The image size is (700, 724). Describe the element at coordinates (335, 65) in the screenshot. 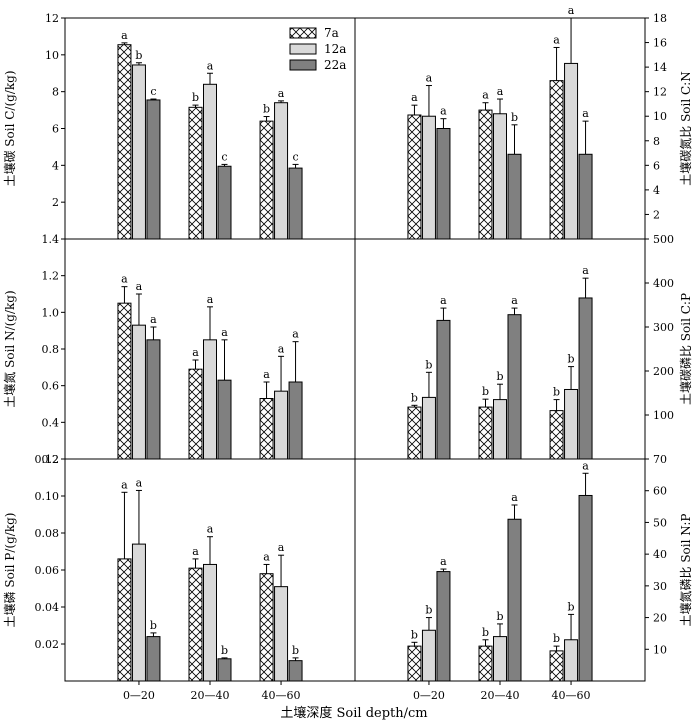

I see `legend-label: 22a` at that location.